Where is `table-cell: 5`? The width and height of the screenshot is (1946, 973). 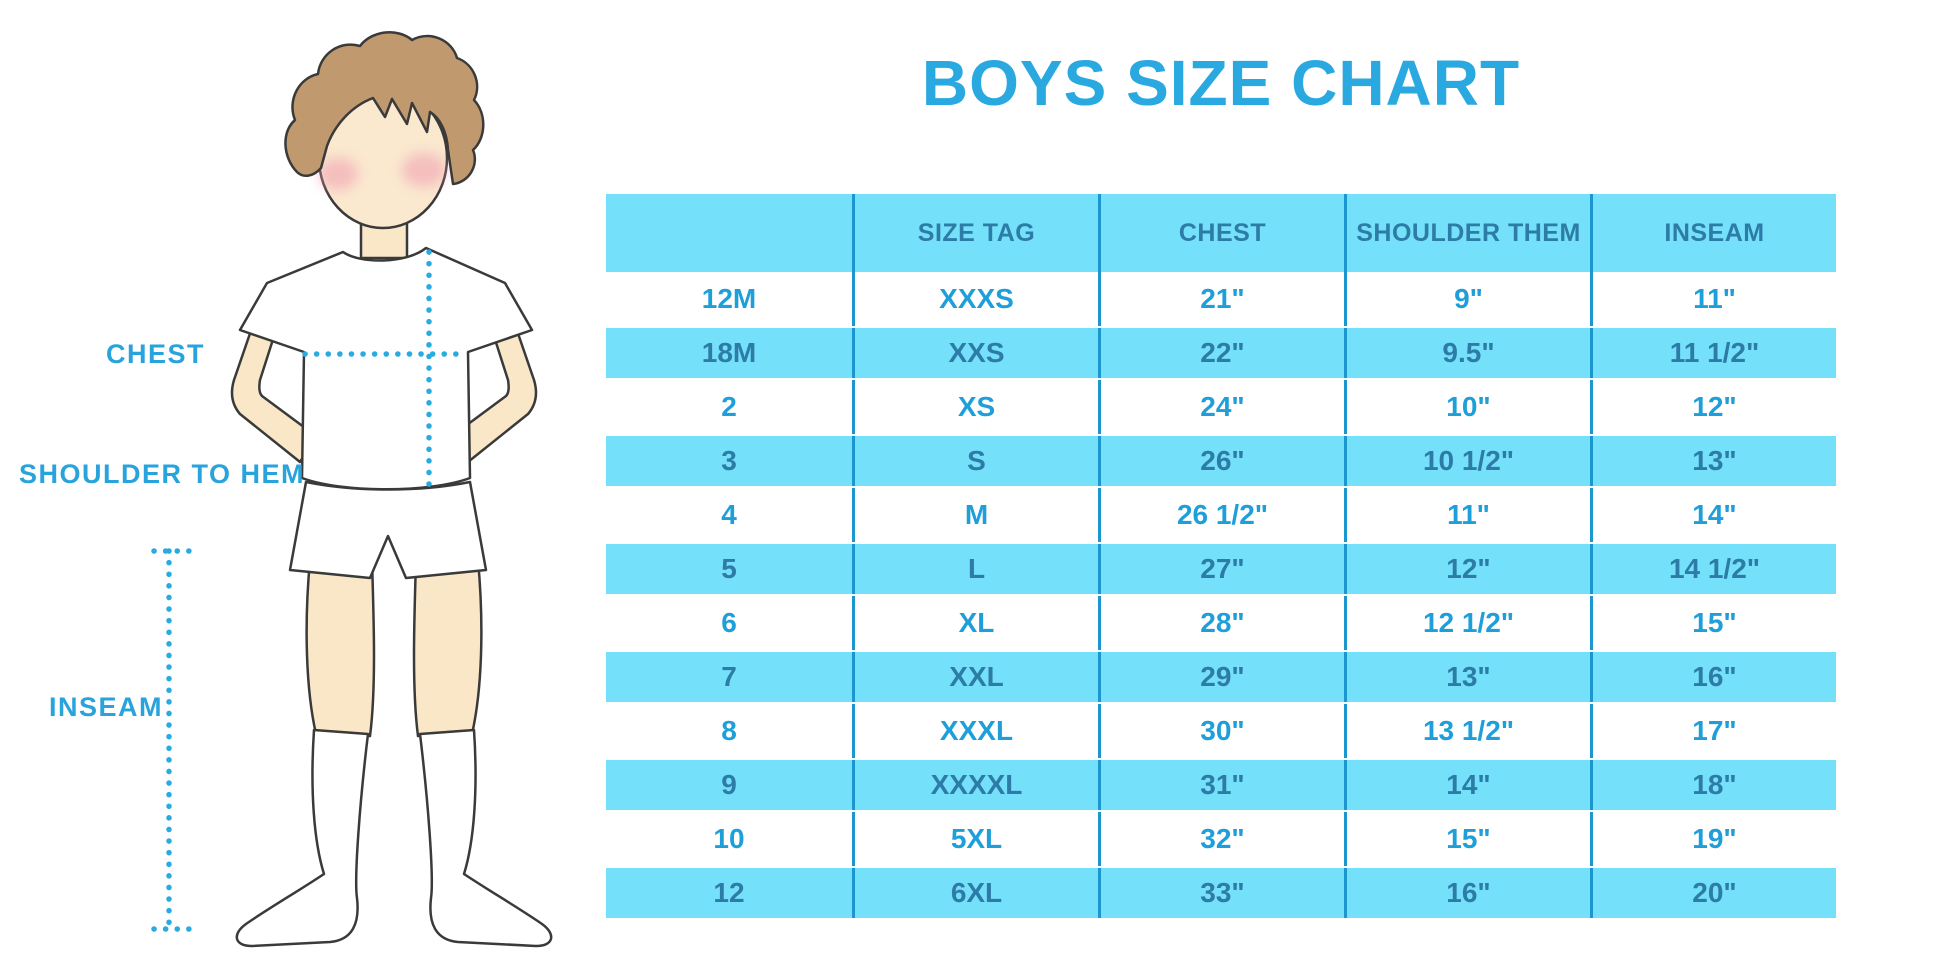
table-cell: 5 is located at coordinates (729, 568).